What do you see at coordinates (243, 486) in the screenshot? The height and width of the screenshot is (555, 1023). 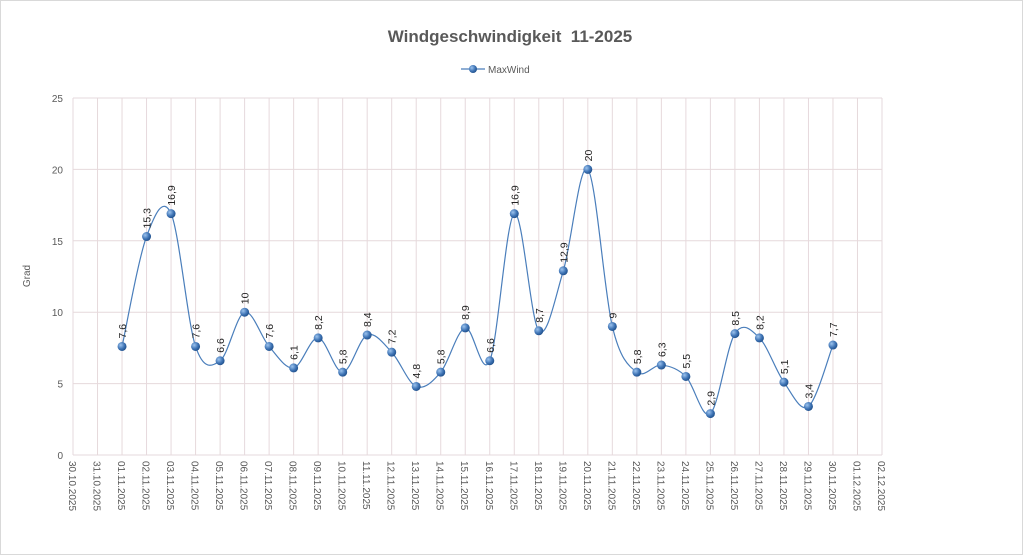 I see `x-tick-label: 06.11.2025` at bounding box center [243, 486].